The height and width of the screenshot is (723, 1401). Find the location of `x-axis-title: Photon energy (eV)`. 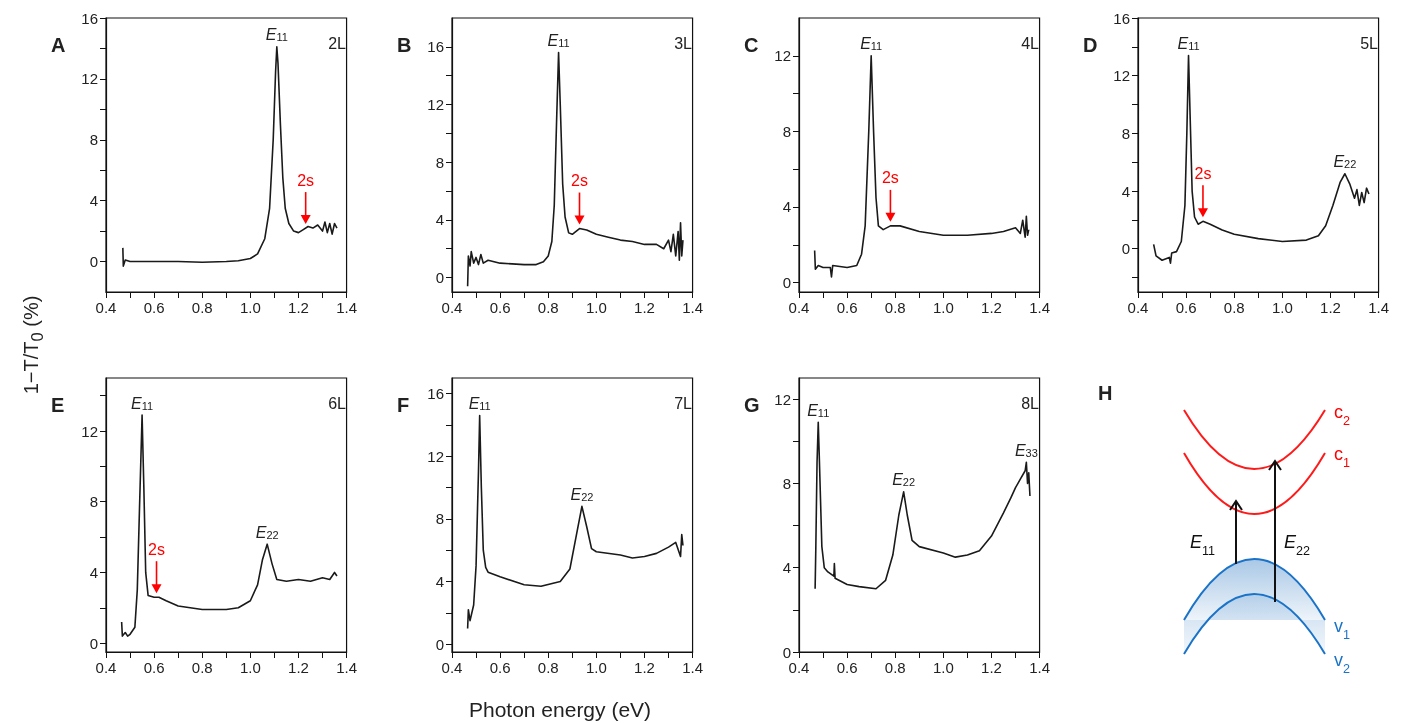

x-axis-title: Photon energy (eV) is located at coordinates (560, 710).